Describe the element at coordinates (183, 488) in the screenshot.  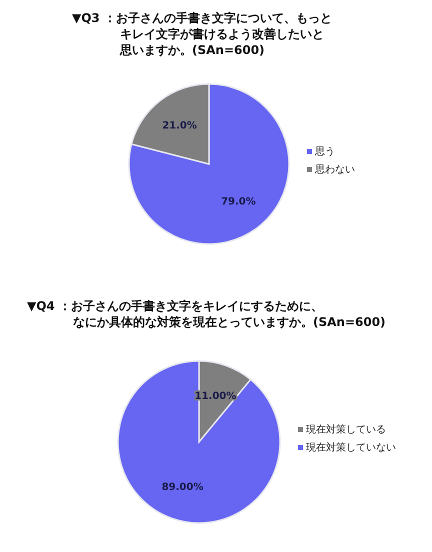
I see `data-label: 89.00%` at that location.